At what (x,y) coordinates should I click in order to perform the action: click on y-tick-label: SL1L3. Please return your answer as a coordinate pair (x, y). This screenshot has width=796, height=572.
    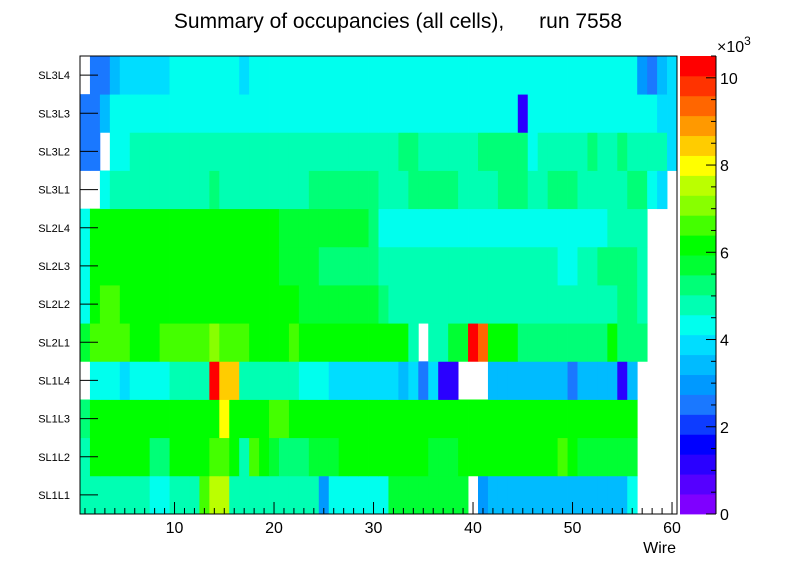
    Looking at the image, I should click on (54, 420).